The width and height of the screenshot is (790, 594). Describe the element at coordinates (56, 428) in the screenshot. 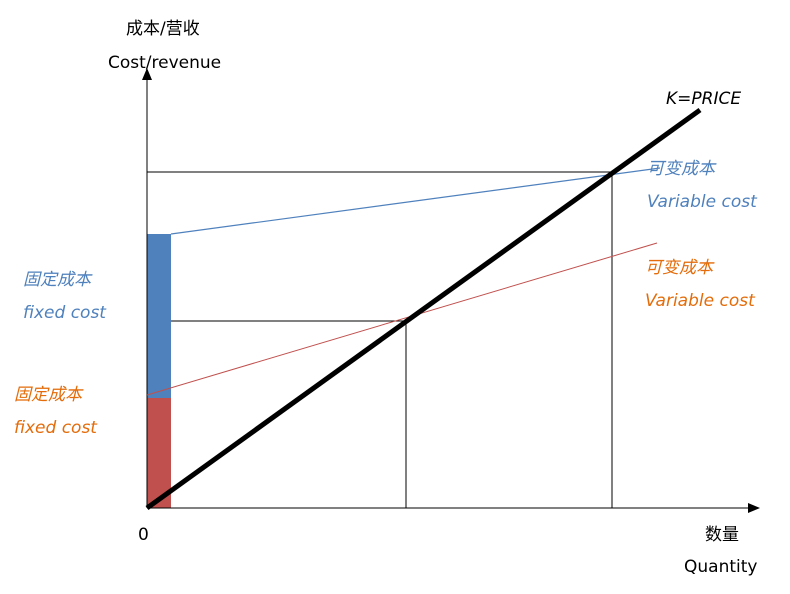

I see `lower-fixed-cost-label-en: fixed cost` at that location.